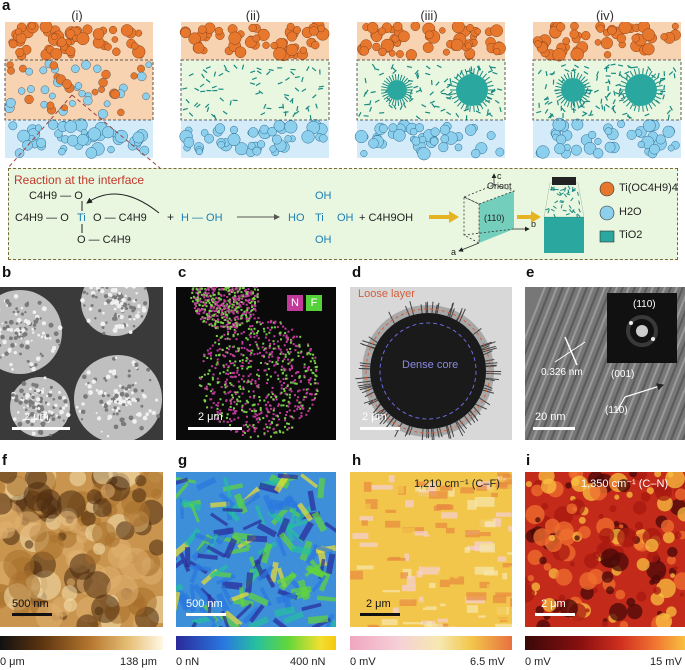 The height and width of the screenshot is (670, 685). Describe the element at coordinates (357, 460) in the screenshot. I see `panel-h-label: h` at that location.